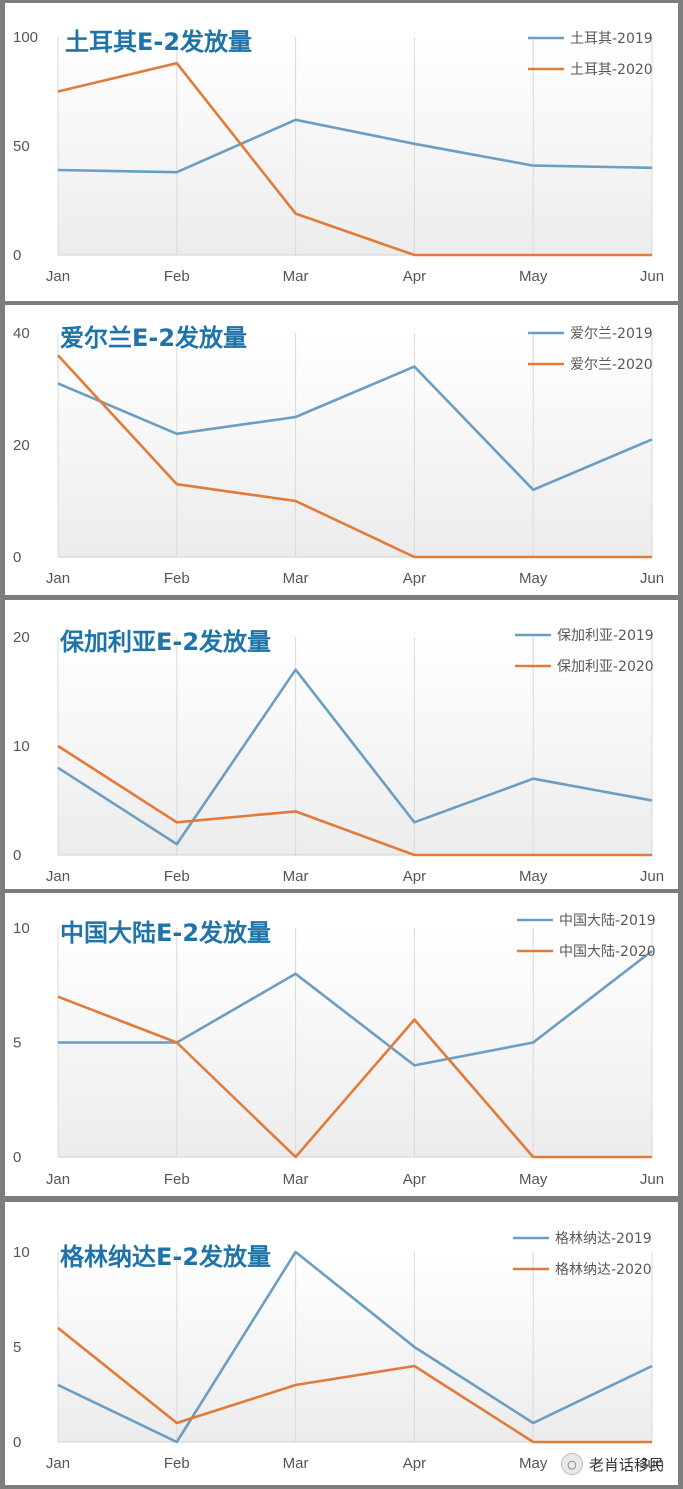 This screenshot has height=1489, width=683. What do you see at coordinates (158, 42) in the screenshot?
I see `chart-title: 土耳其E-2发放量` at bounding box center [158, 42].